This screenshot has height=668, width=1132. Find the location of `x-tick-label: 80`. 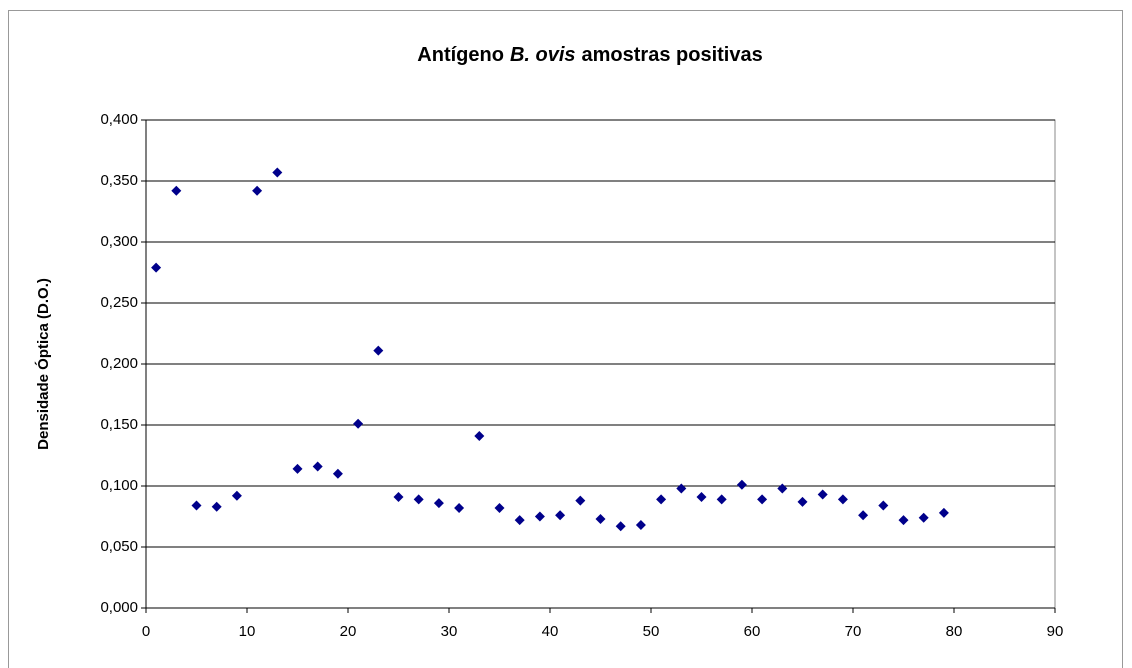

x-tick-label: 80 is located at coordinates (954, 631).